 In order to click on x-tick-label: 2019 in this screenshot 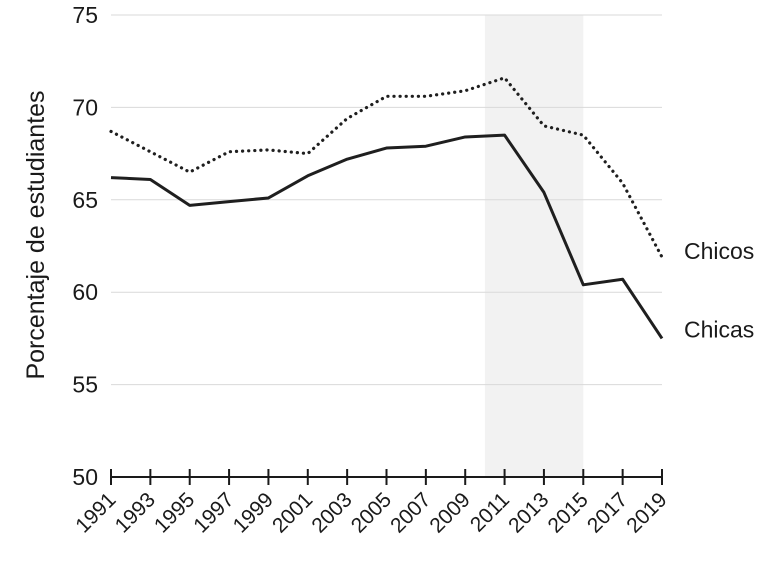, I will do `click(646, 512)`.